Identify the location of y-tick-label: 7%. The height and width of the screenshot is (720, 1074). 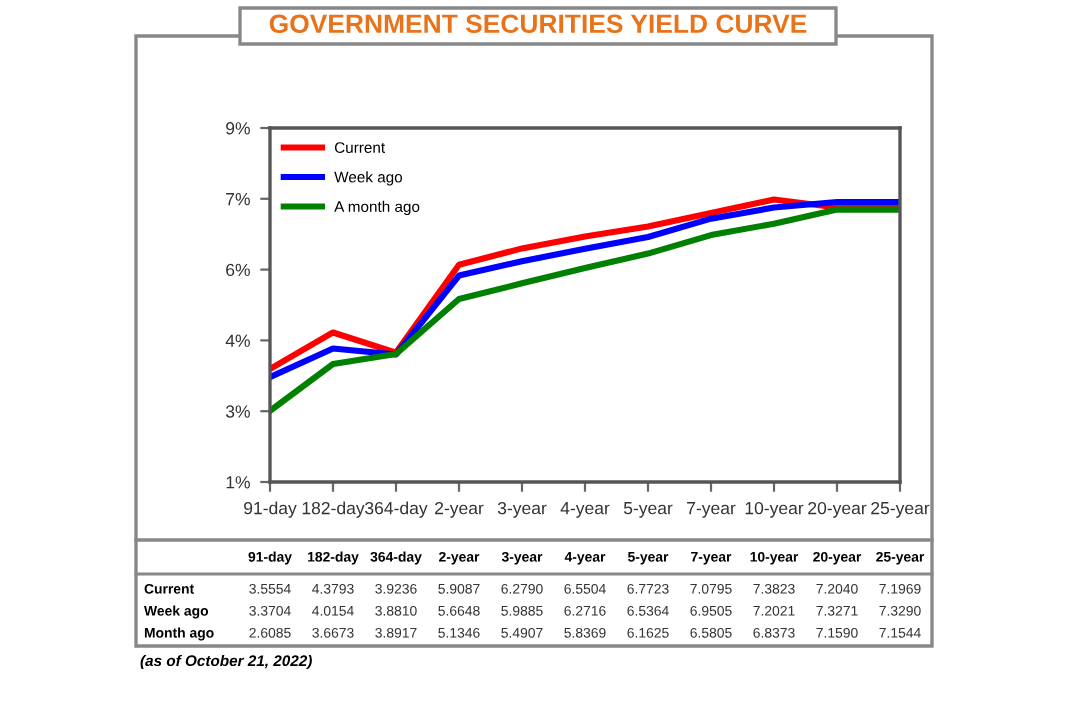
(238, 199).